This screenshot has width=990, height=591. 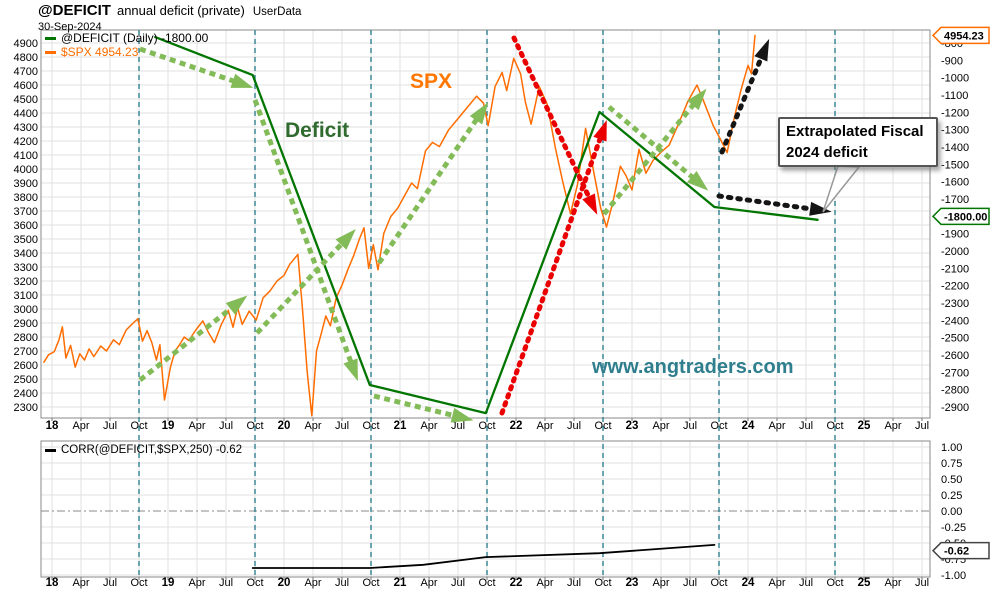 What do you see at coordinates (964, 36) in the screenshot?
I see `axis-value-box-label: 4954.23` at bounding box center [964, 36].